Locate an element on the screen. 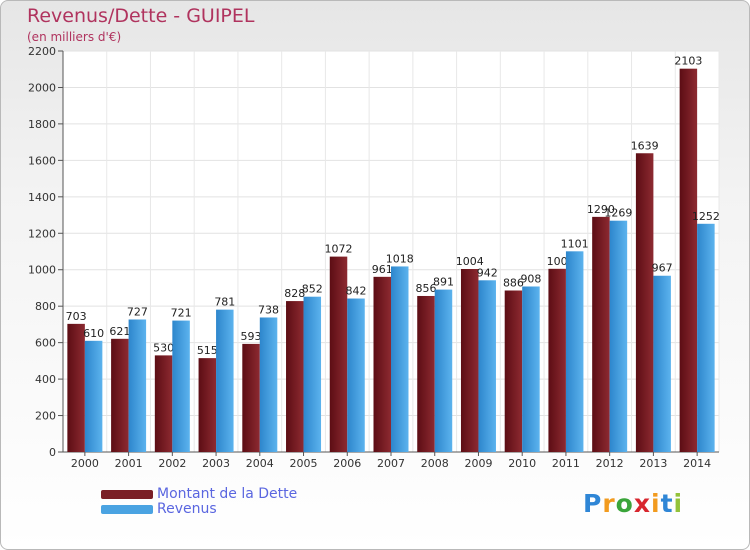 The height and width of the screenshot is (550, 750). x-tick-label: 2012 is located at coordinates (610, 463).